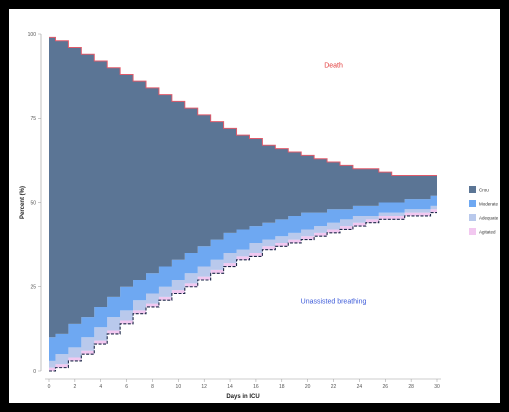 This screenshot has width=509, height=412. Describe the element at coordinates (152, 387) in the screenshot. I see `x-tick-label: 8` at that location.